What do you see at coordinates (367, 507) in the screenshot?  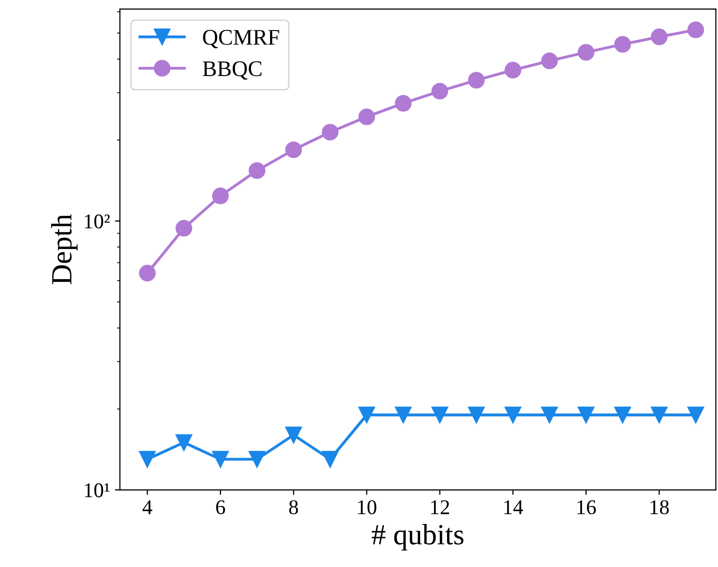 I see `x-tick-label: 10` at bounding box center [367, 507].